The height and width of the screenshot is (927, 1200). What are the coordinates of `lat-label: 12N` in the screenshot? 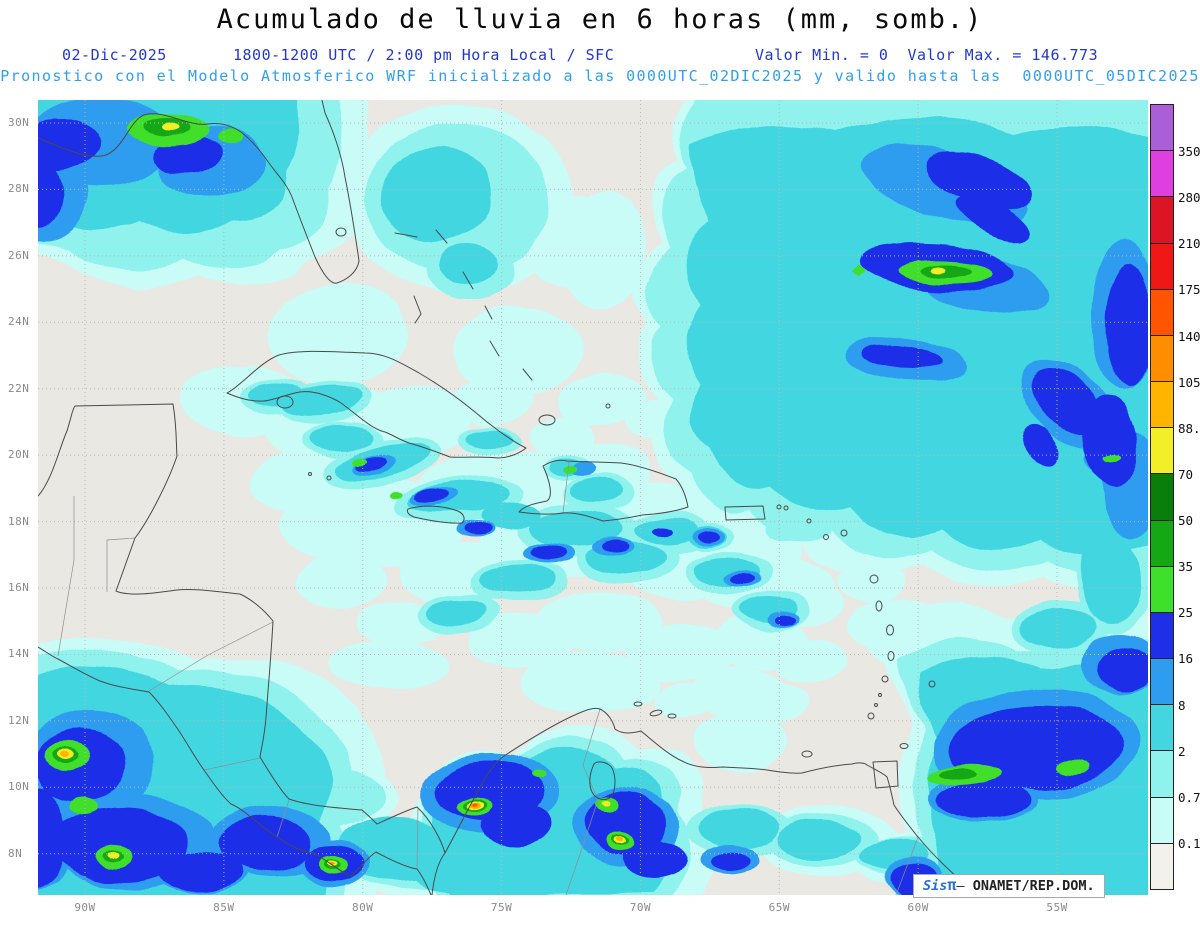 It's located at (19, 720).